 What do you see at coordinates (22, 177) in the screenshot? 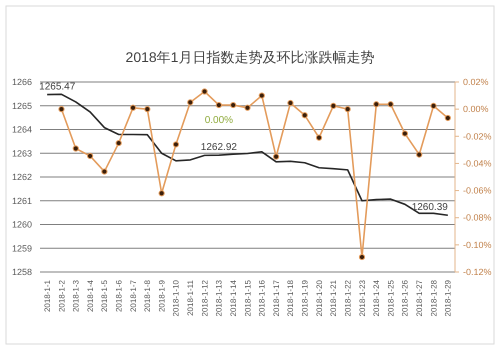
I see `y-tick-label: 1262` at bounding box center [22, 177].